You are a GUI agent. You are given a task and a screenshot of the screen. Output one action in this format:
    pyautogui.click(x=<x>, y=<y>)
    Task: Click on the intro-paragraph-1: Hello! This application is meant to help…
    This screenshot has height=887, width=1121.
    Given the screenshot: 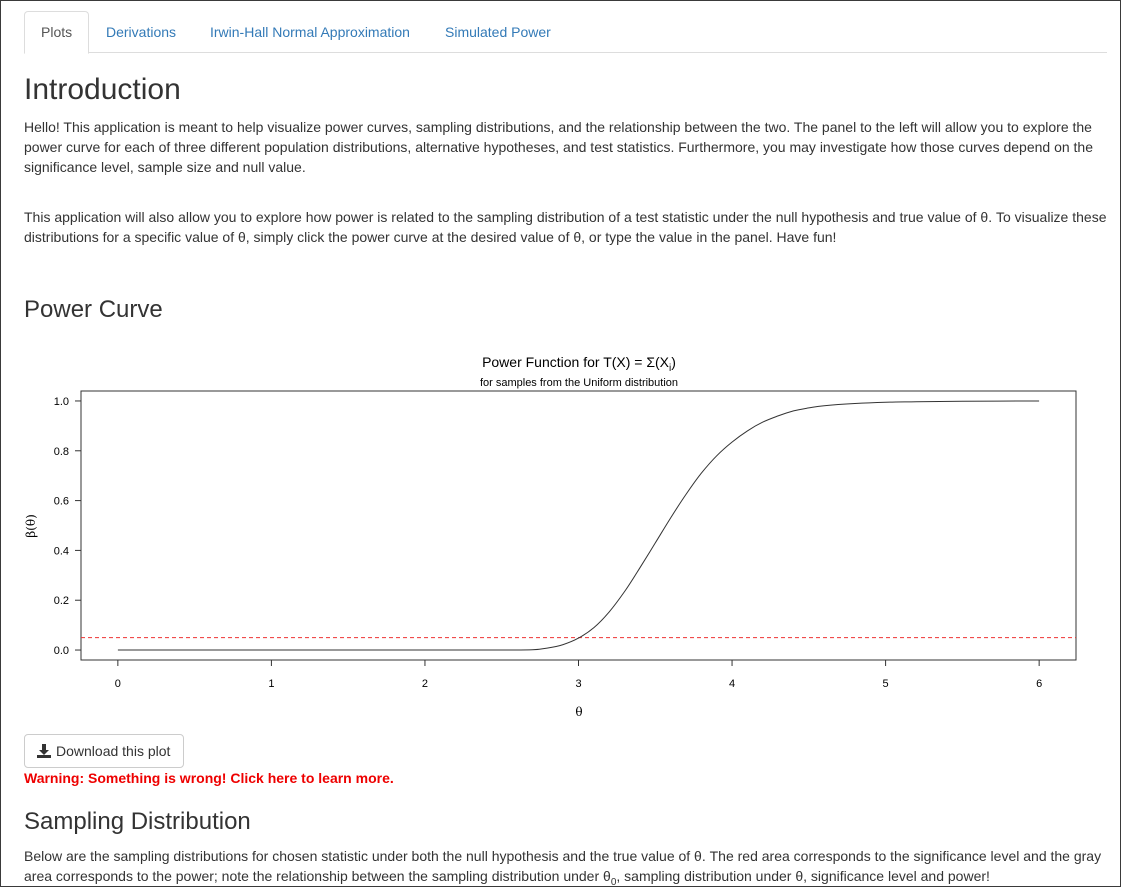 What is the action you would take?
    pyautogui.click(x=559, y=147)
    